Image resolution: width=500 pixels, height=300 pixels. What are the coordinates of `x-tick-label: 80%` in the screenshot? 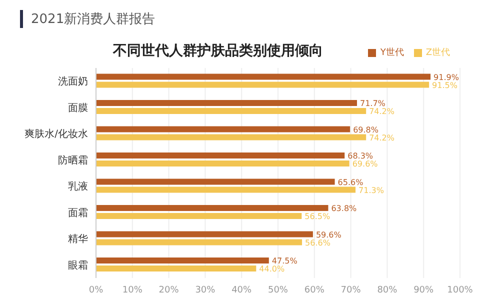 It's located at (387, 290).